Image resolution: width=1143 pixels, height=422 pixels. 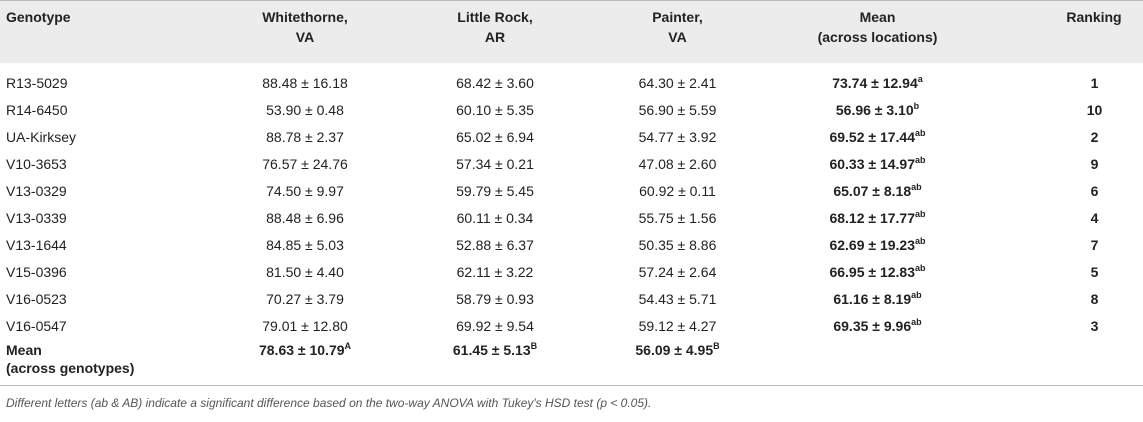 I want to click on cell: 60.92 ± 0.11, so click(x=677, y=190).